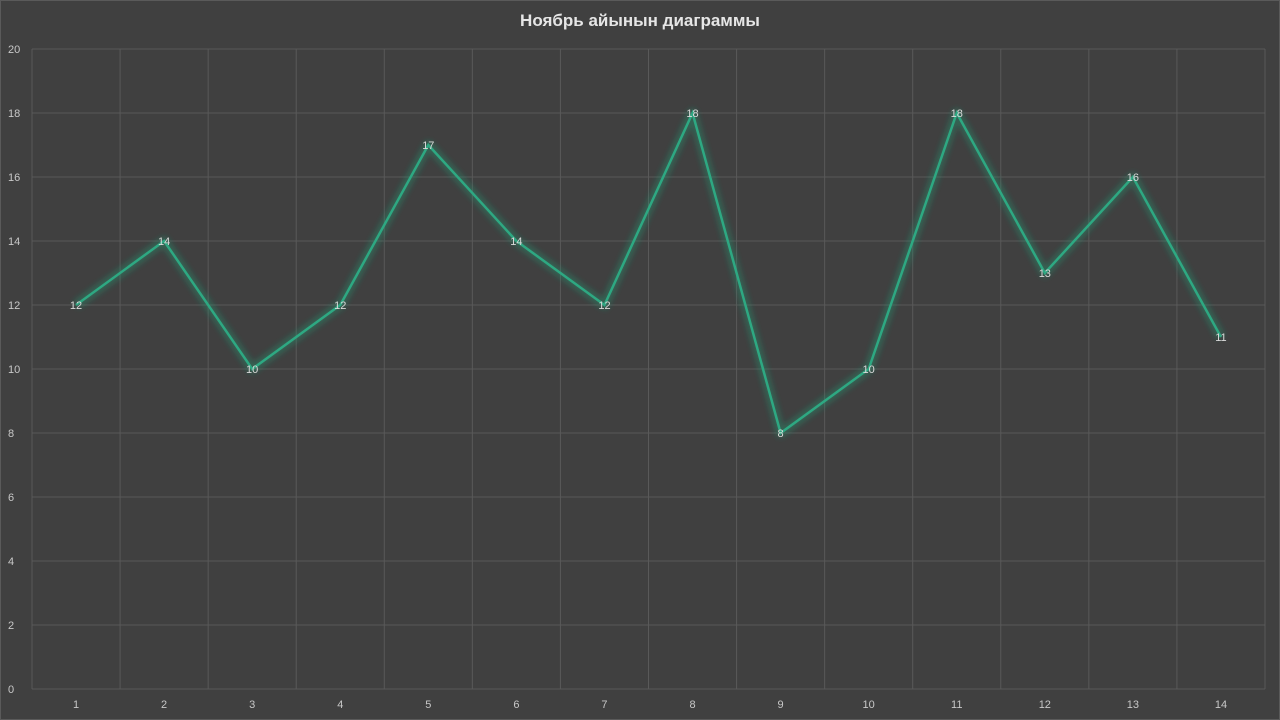 This screenshot has width=1280, height=720. Describe the element at coordinates (869, 705) in the screenshot. I see `x-tick-label: 10` at that location.